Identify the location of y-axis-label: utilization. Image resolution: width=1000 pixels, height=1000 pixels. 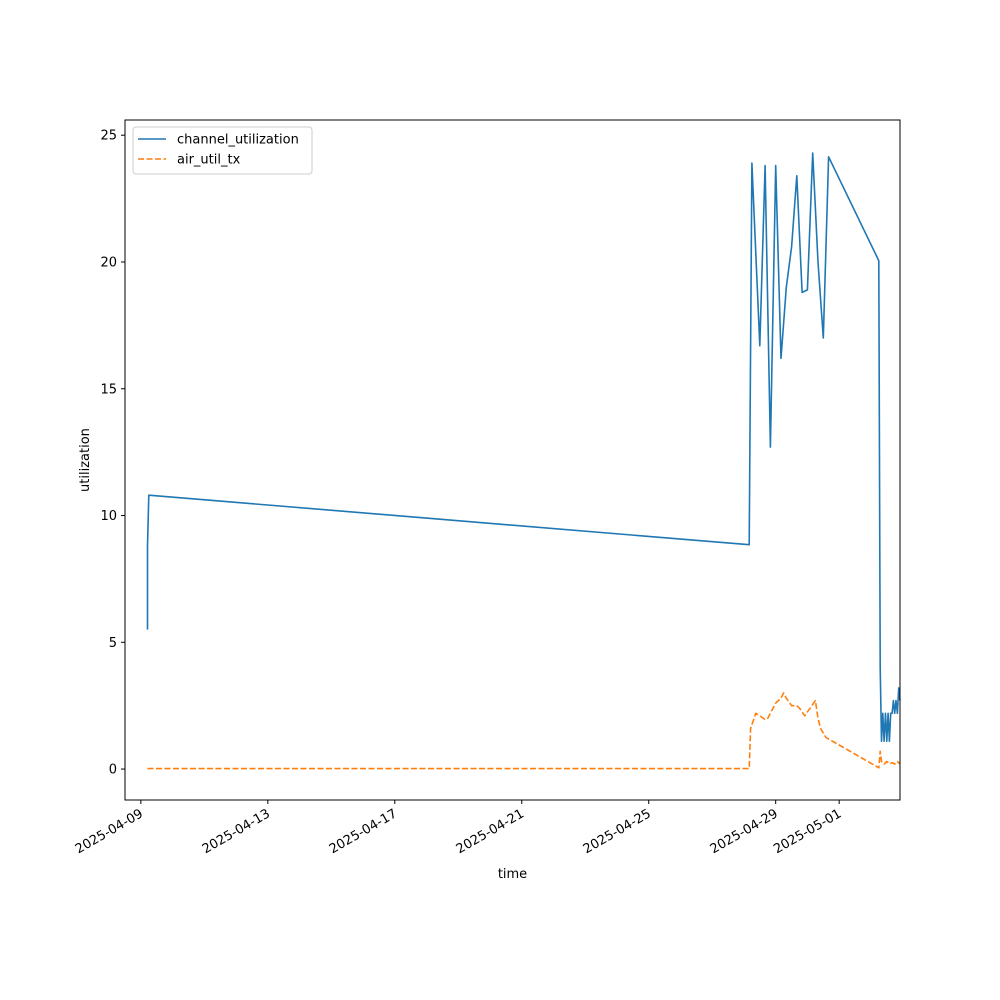
(85, 460).